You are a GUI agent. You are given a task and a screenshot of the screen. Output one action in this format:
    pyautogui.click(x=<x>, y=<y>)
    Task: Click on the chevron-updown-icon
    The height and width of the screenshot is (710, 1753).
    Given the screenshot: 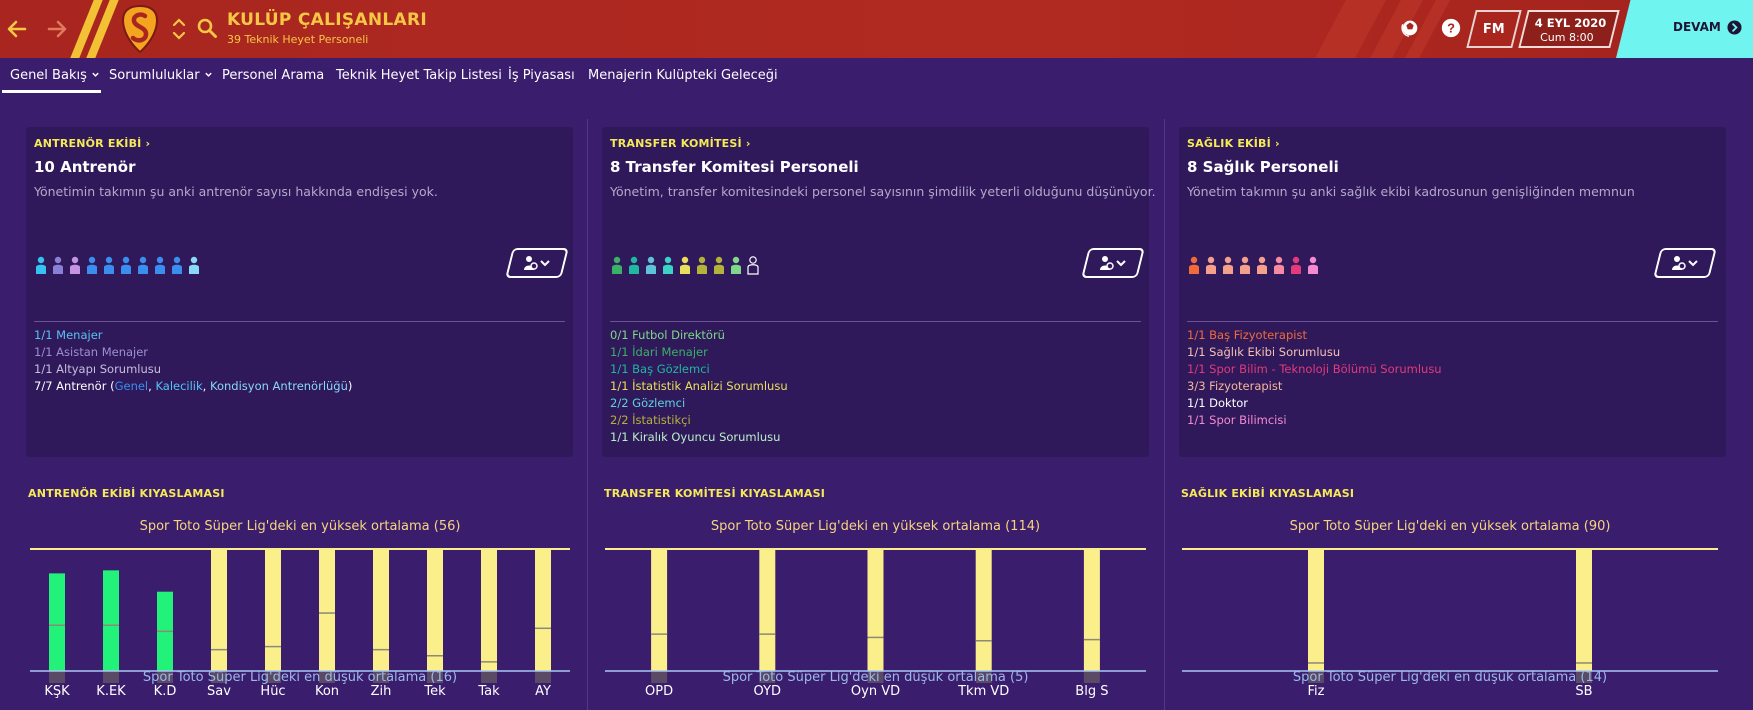 What is the action you would take?
    pyautogui.click(x=179, y=29)
    